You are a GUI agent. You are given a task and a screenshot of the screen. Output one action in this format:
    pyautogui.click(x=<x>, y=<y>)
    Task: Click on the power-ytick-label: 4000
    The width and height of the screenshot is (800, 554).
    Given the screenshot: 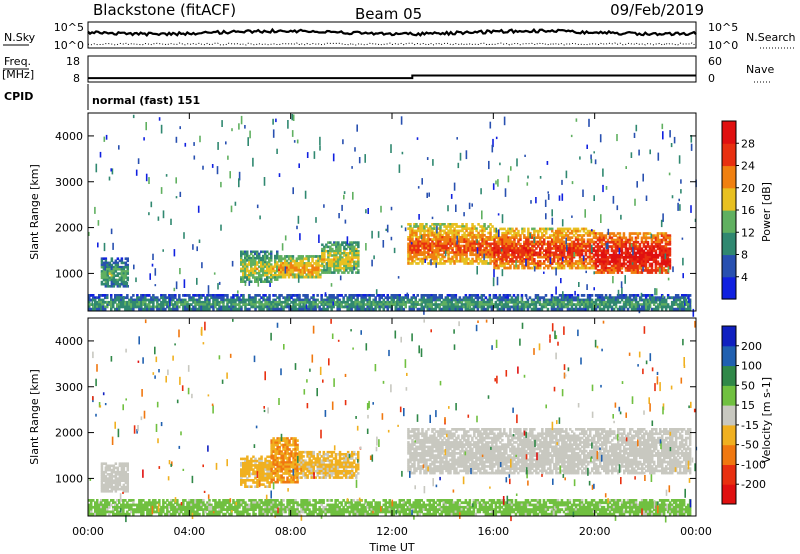 What is the action you would take?
    pyautogui.click(x=69, y=136)
    